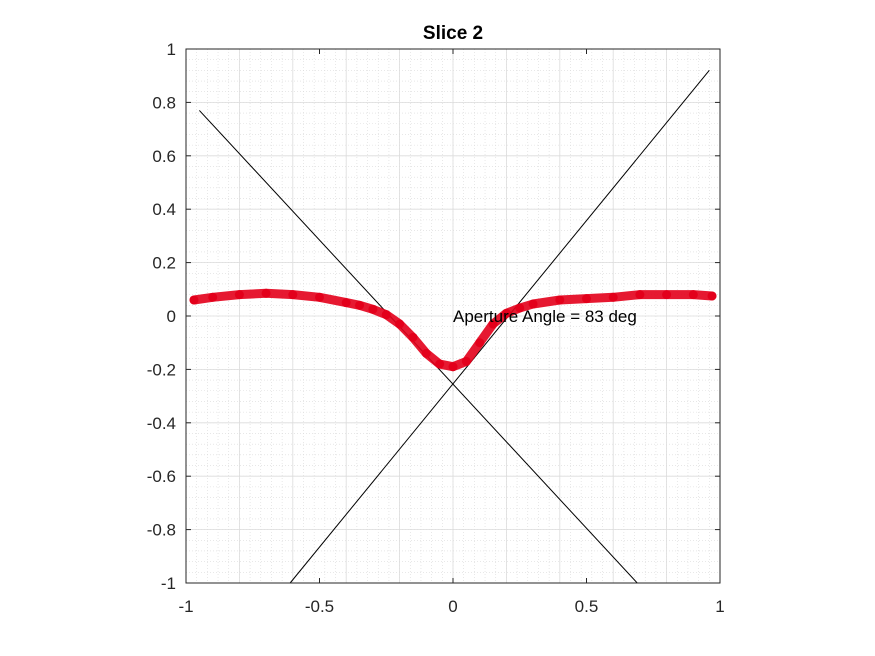  What do you see at coordinates (161, 530) in the screenshot?
I see `y-tick-label: -0.8` at bounding box center [161, 530].